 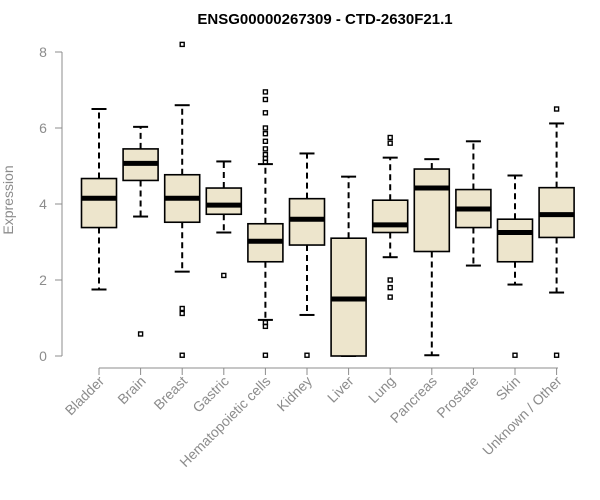 I want to click on y-tick-label: 0, so click(x=43, y=356).